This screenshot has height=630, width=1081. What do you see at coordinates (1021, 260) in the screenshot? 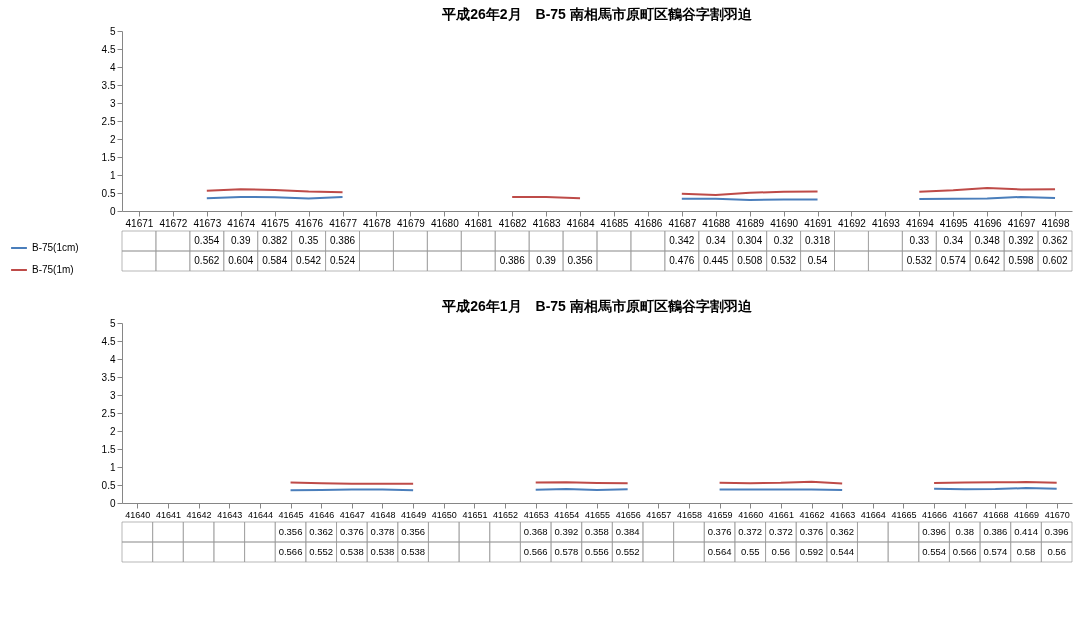
I see `data-label: 0.598` at bounding box center [1021, 260].